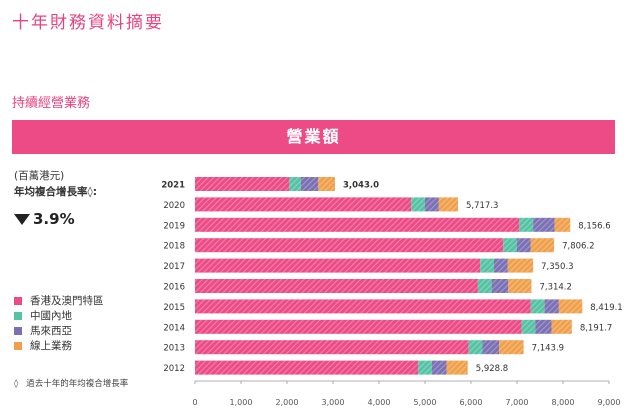  I want to click on y-tick-label: 2014, so click(174, 328).